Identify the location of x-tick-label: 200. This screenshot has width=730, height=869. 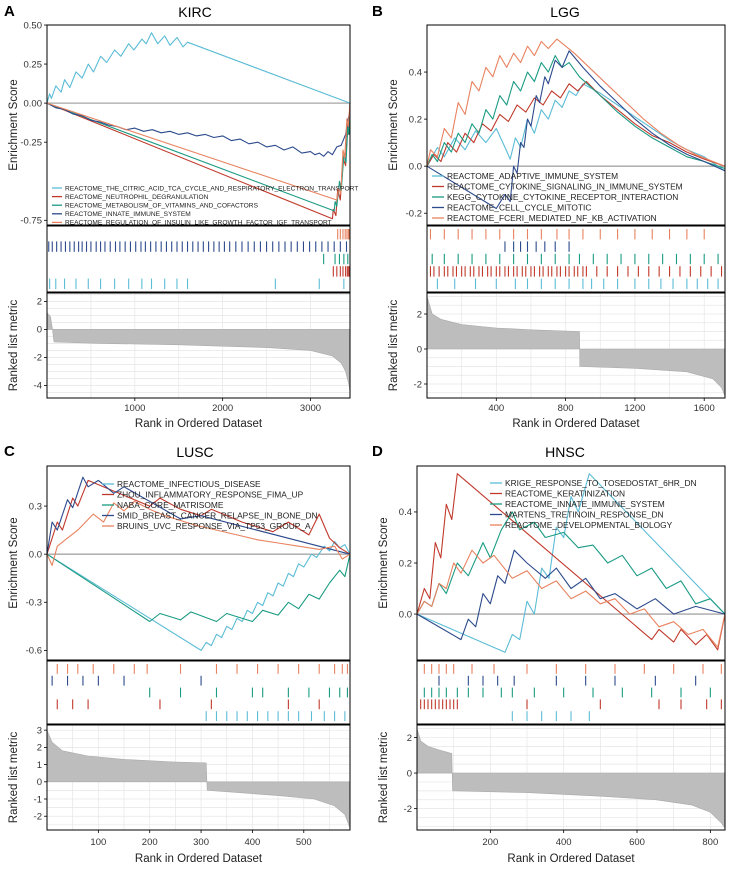
(150, 842).